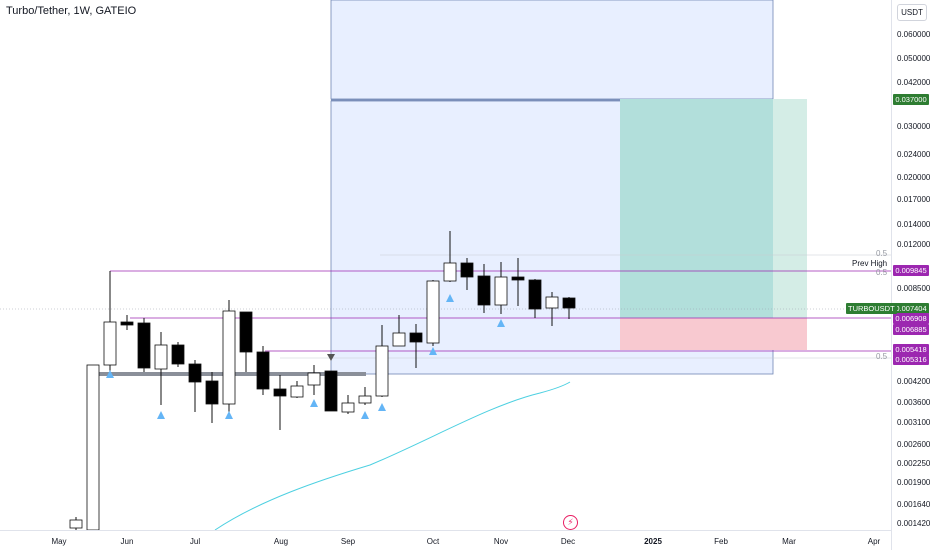 The width and height of the screenshot is (932, 551). Describe the element at coordinates (713, 334) in the screenshot. I see `loss-zone` at that location.